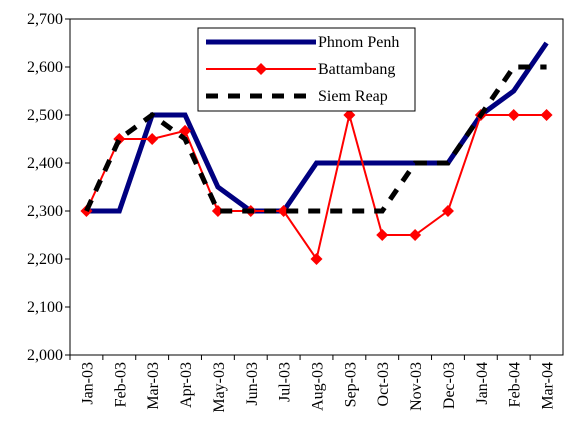 This screenshot has width=572, height=448. What do you see at coordinates (45, 115) in the screenshot?
I see `y-tick-label: 2,500` at bounding box center [45, 115].